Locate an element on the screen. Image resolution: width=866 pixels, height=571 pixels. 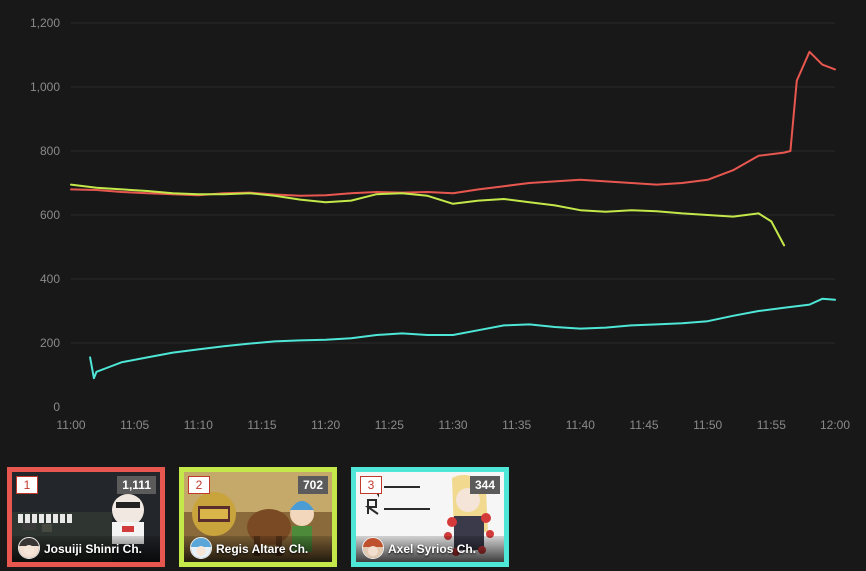
viewer-count-badge: 1,111 is located at coordinates (136, 485).